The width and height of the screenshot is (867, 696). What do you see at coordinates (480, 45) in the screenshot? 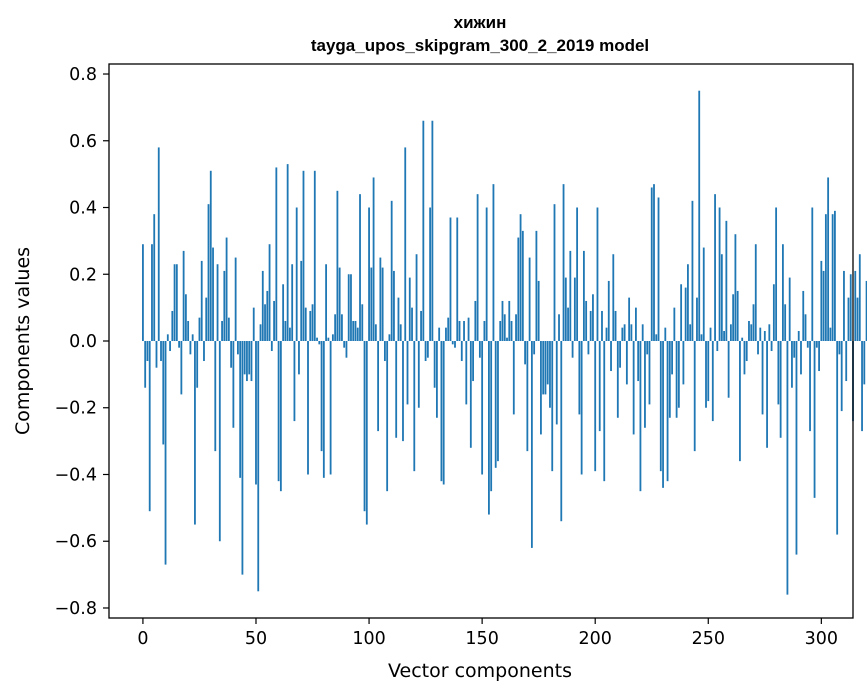
I see `chart-subtitle: tayga_upos_skipgram_300_2_2019 model` at bounding box center [480, 45].